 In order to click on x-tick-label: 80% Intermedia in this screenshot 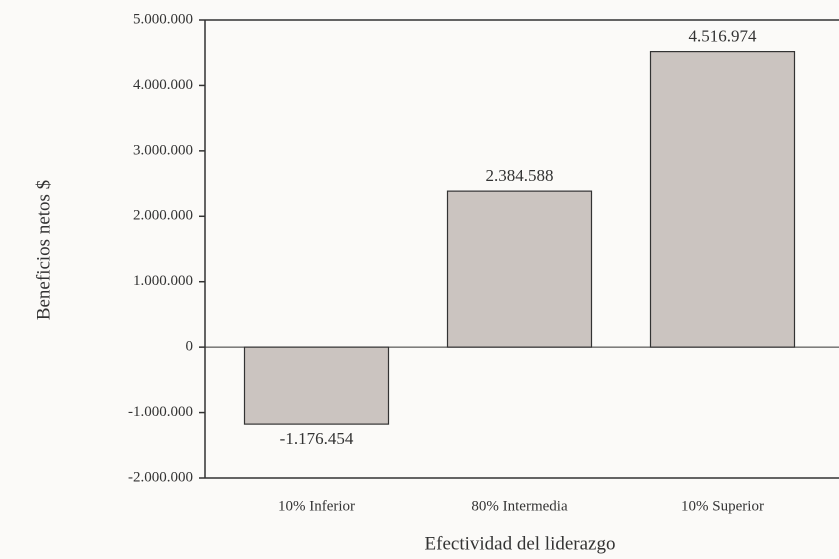, I will do `click(519, 506)`.